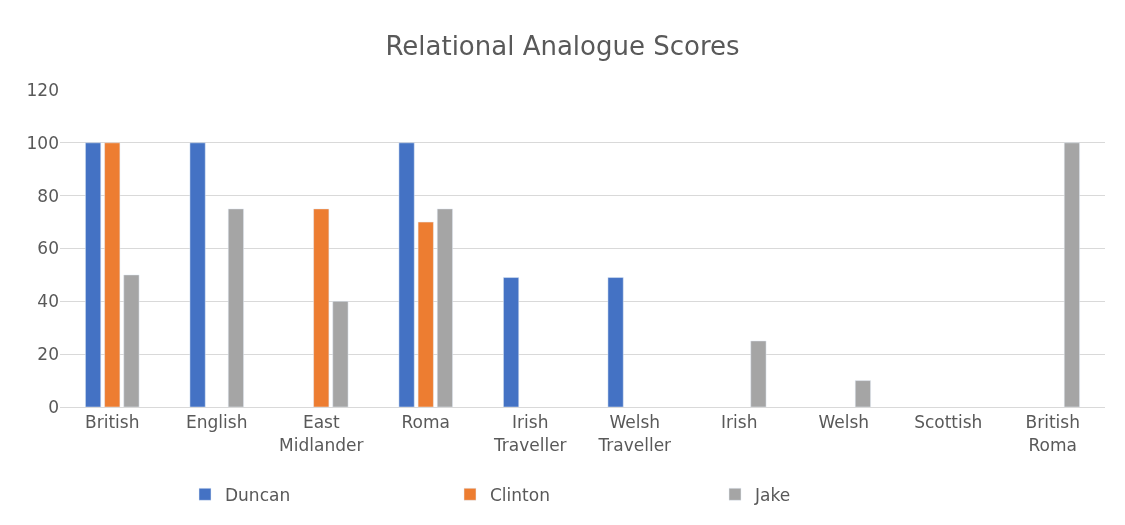 The height and width of the screenshot is (525, 1125). What do you see at coordinates (948, 422) in the screenshot?
I see `x-tick-label: Scottish` at bounding box center [948, 422].